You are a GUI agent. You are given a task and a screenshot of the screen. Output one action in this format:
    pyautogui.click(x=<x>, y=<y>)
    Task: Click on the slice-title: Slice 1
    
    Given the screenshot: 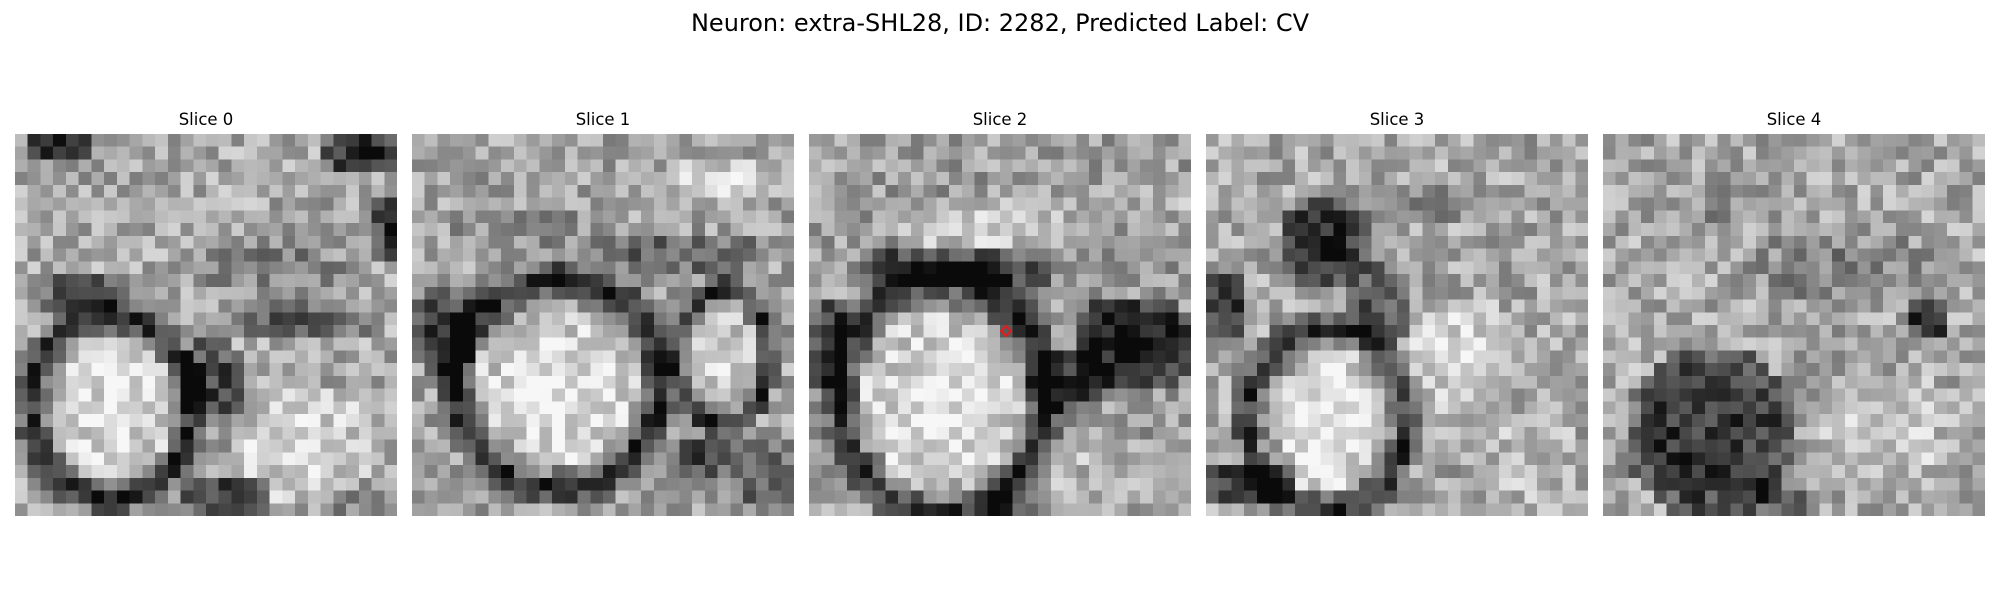 What is the action you would take?
    pyautogui.click(x=603, y=119)
    